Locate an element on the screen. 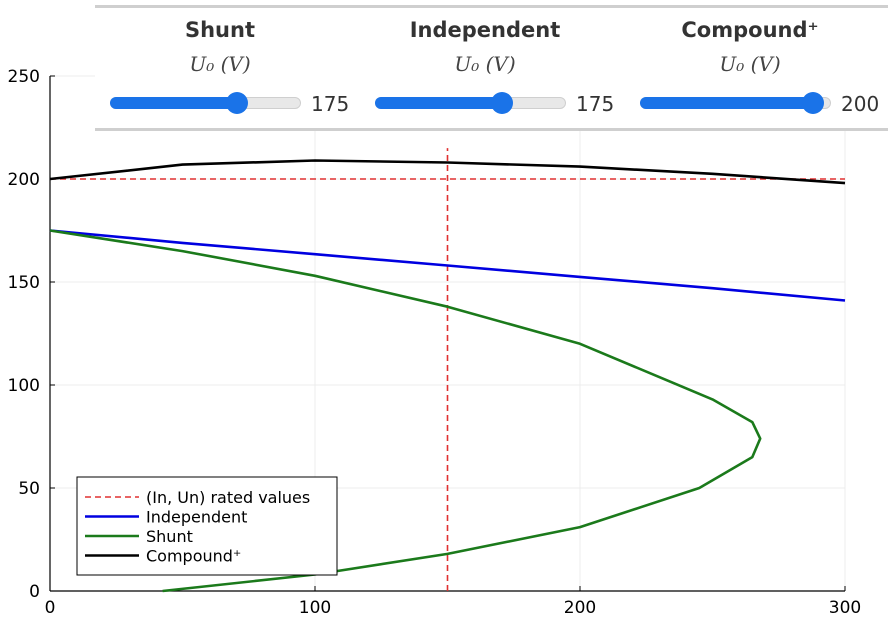  legend-entry: Shunt is located at coordinates (169, 536).